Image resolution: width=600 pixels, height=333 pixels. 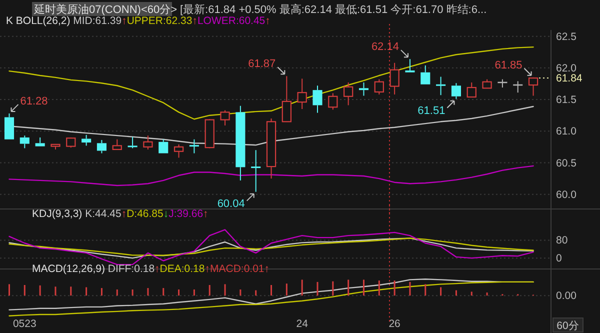 I want to click on y-tick-label: 60.5, so click(x=566, y=163).